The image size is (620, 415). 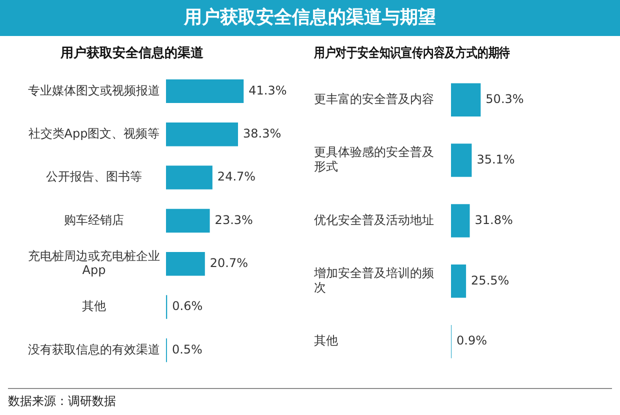 What do you see at coordinates (229, 263) in the screenshot?
I see `data-label: 20.7%` at bounding box center [229, 263].